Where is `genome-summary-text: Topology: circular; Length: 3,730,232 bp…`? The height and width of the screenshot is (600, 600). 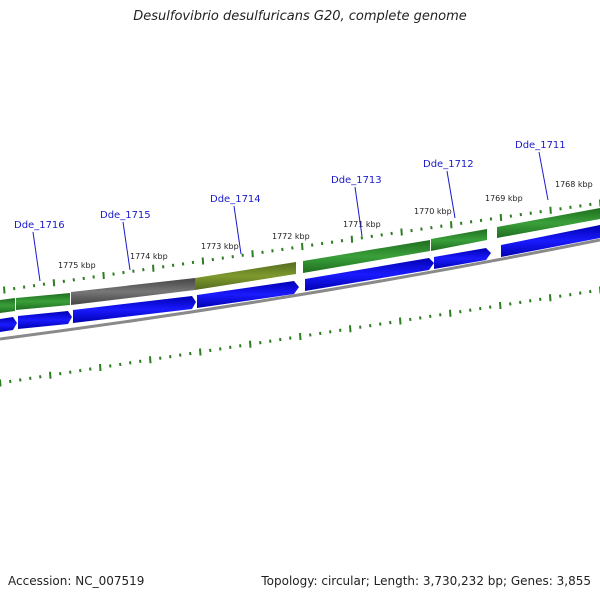 genome-summary-text: Topology: circular; Length: 3,730,232 bp… is located at coordinates (426, 581).